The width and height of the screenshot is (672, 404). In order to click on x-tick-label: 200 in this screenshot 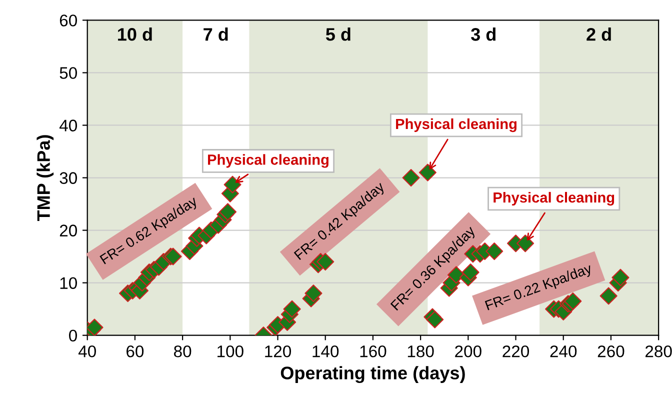, I will do `click(468, 351)`.